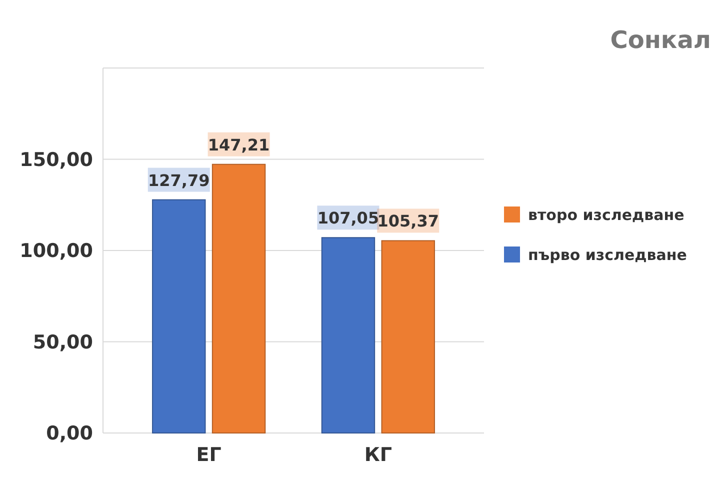 The width and height of the screenshot is (727, 486). I want to click on legend-label: първо изследване, so click(607, 255).